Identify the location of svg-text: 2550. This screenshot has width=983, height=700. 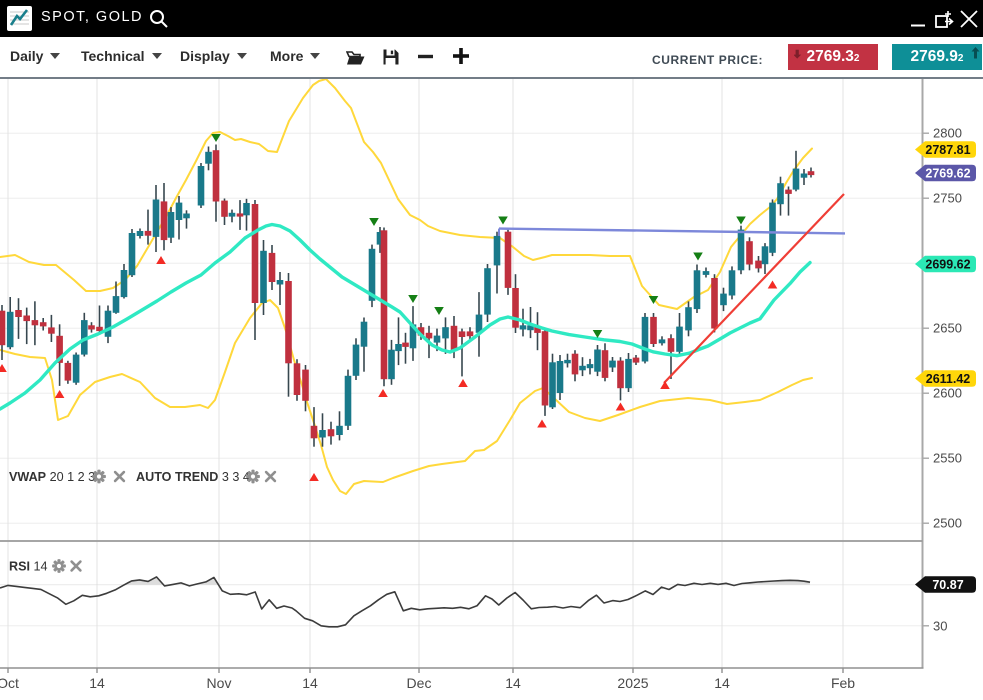
(947, 458).